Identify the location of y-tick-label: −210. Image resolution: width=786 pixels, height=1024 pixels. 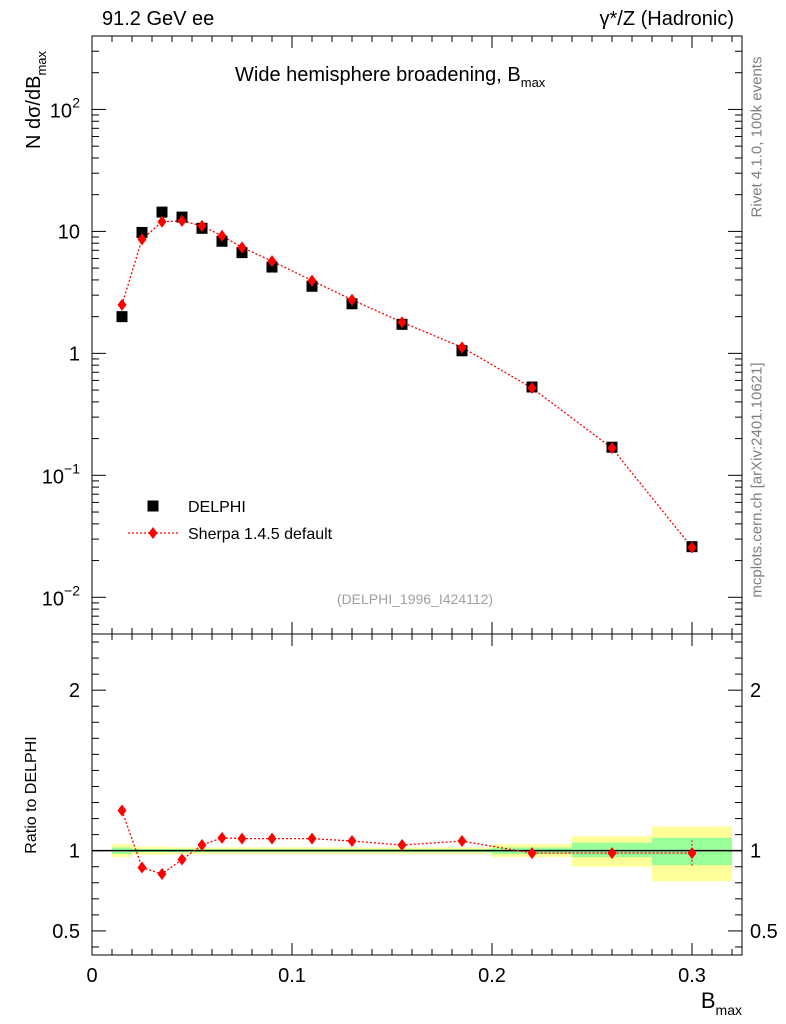
(61, 596).